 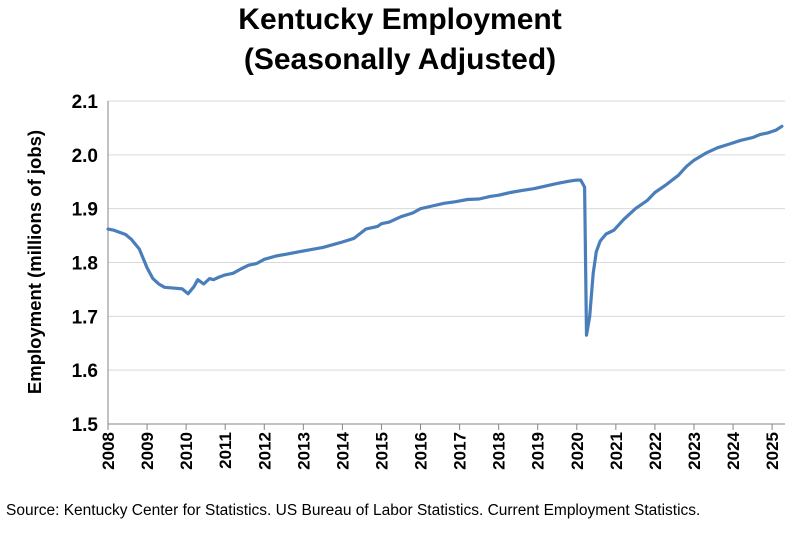 What do you see at coordinates (655, 451) in the screenshot?
I see `x-tick-label: 2022` at bounding box center [655, 451].